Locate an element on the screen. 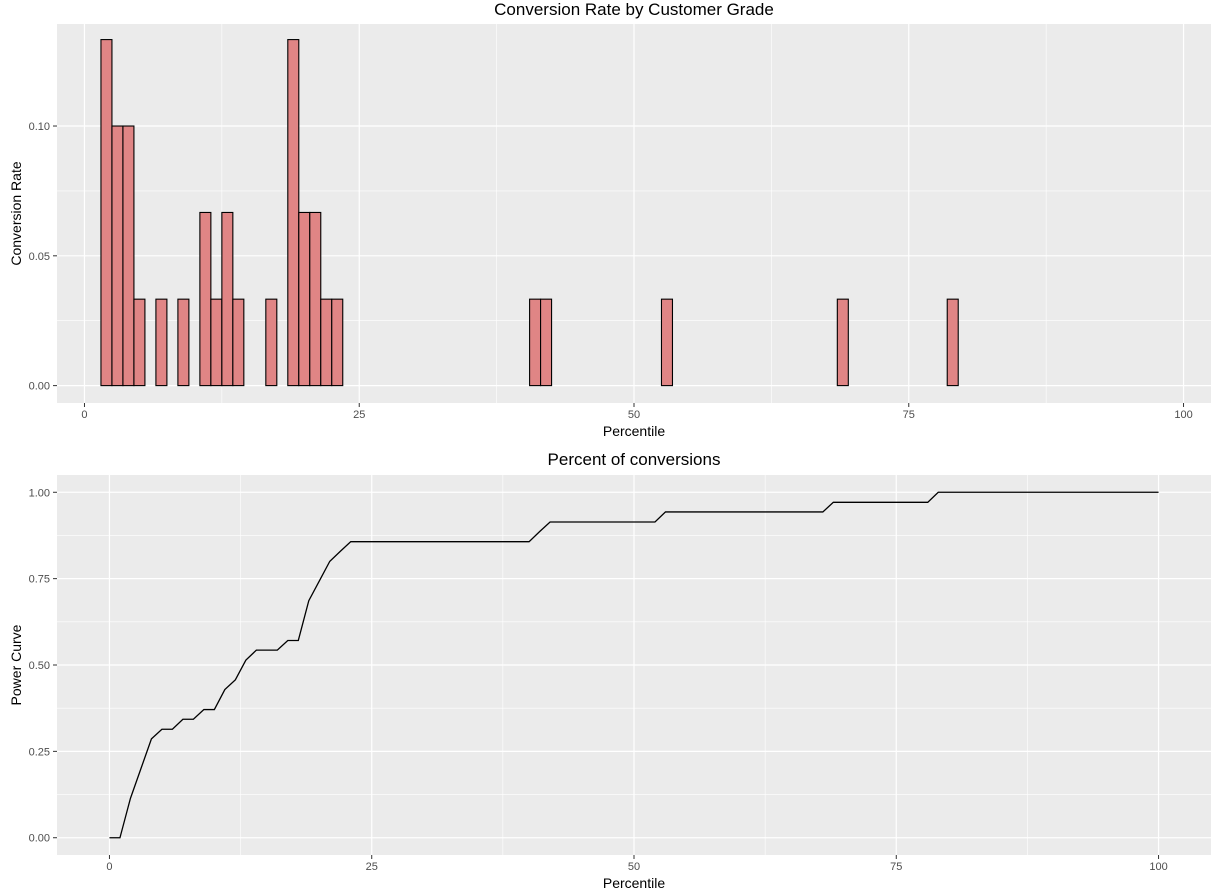 This screenshot has height=892, width=1218. y-tick-label: 0.25 is located at coordinates (39, 752).